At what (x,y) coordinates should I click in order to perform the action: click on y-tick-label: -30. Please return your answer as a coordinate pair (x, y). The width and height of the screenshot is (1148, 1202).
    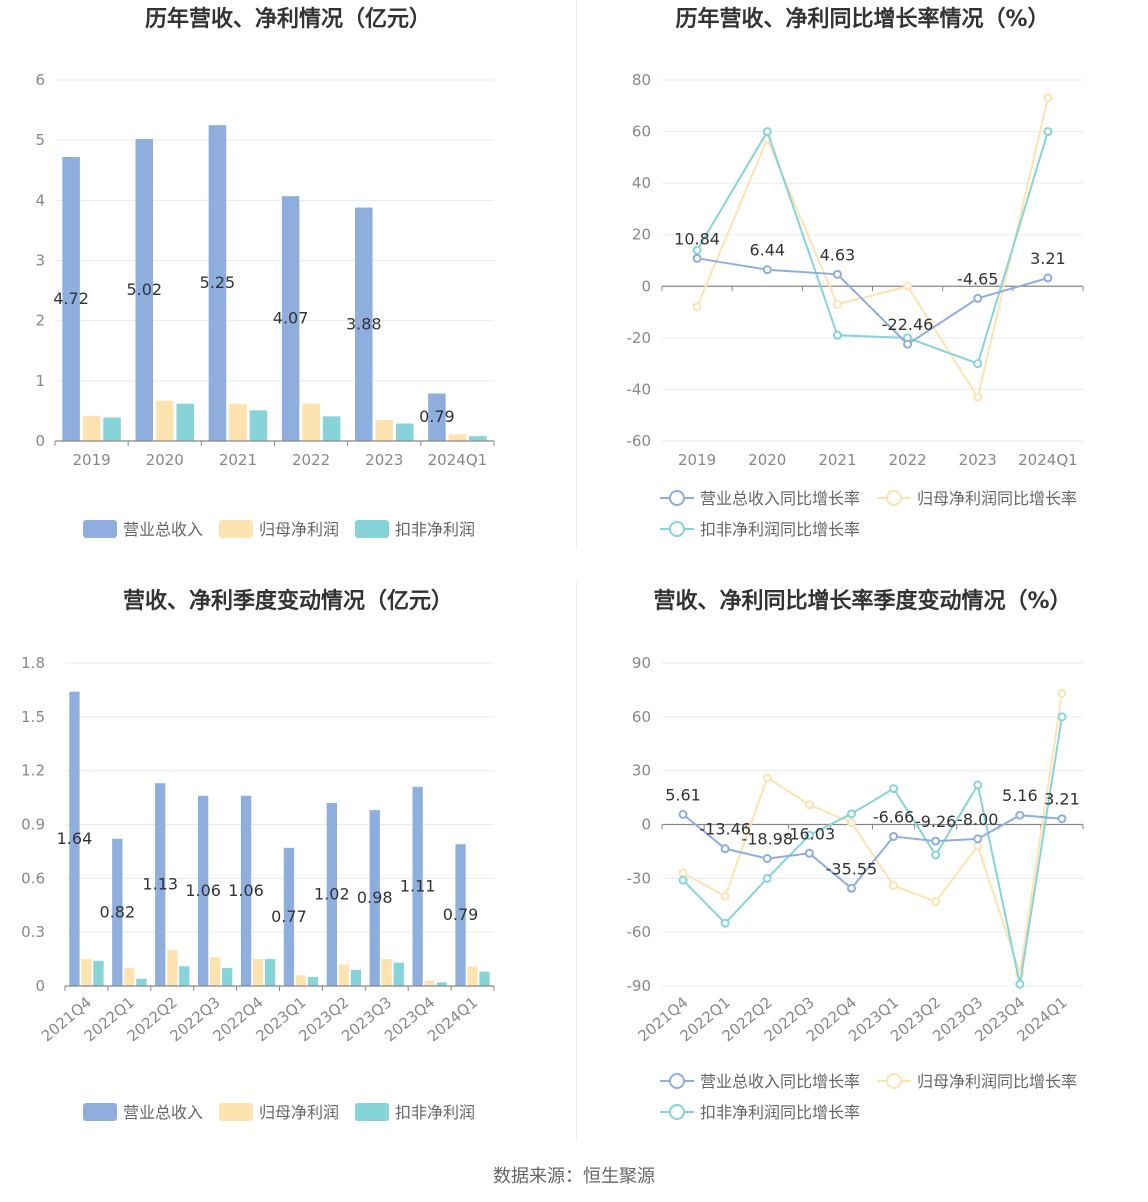
    Looking at the image, I should click on (639, 878).